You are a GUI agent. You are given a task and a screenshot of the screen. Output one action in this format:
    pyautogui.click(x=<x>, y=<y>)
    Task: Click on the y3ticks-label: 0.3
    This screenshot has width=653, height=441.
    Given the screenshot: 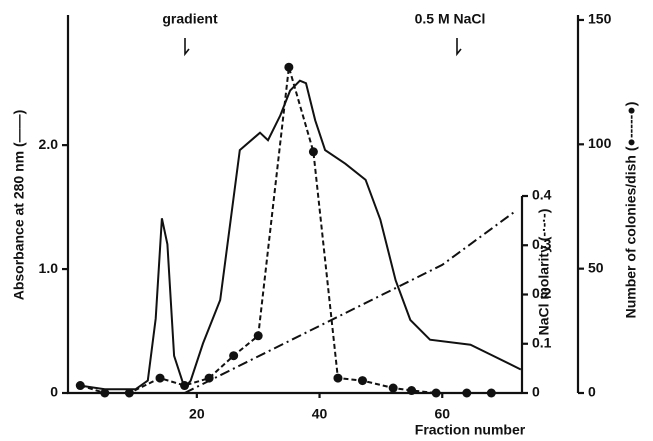 What is the action you would take?
    pyautogui.click(x=542, y=244)
    